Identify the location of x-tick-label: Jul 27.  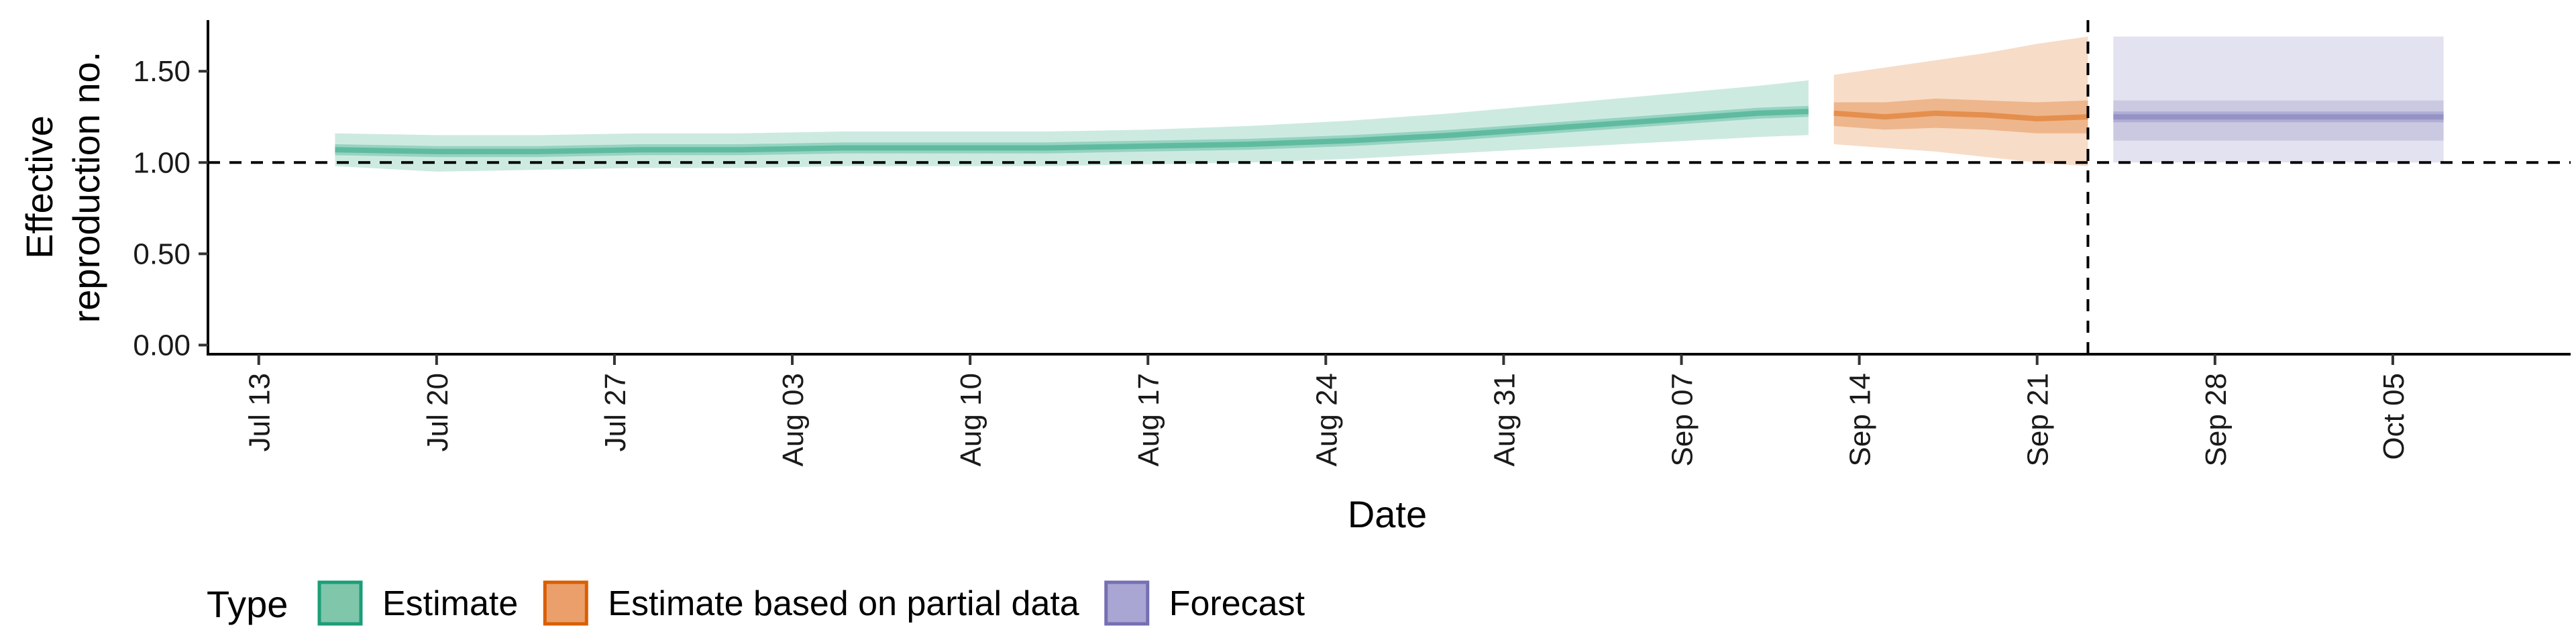
(615, 412).